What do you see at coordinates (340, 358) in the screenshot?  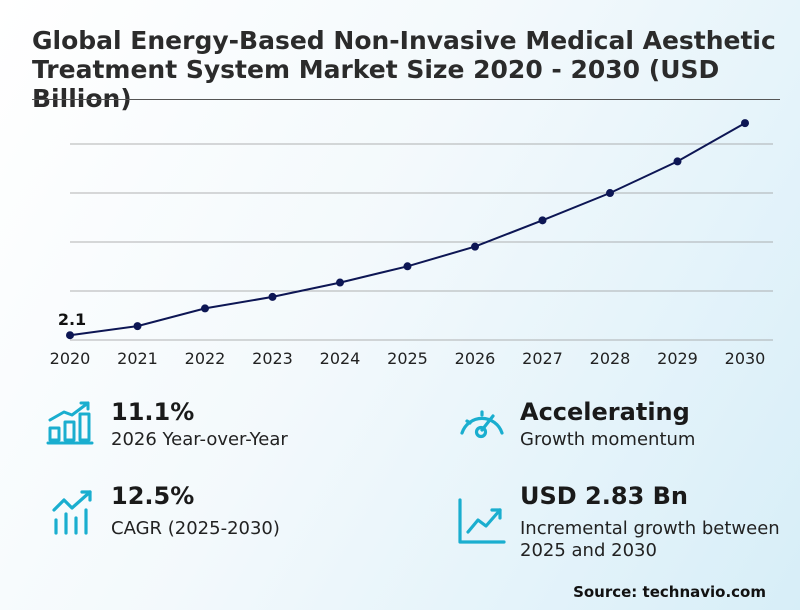 I see `x-tick-label: 2024` at bounding box center [340, 358].